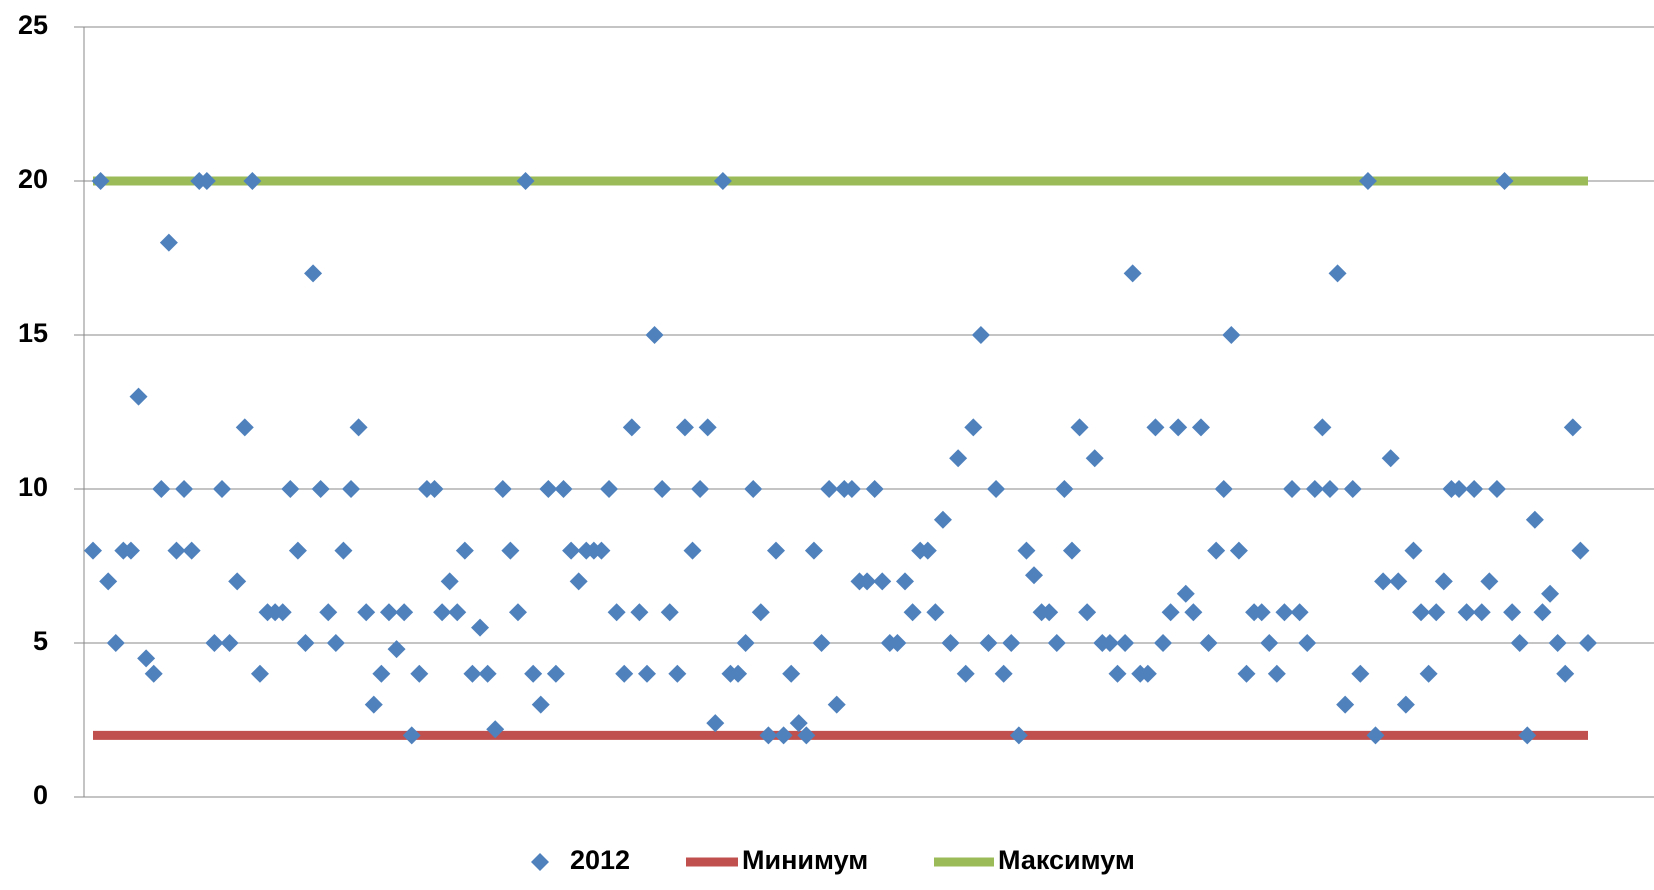  I want to click on y-tick-label: 0, so click(40, 795).